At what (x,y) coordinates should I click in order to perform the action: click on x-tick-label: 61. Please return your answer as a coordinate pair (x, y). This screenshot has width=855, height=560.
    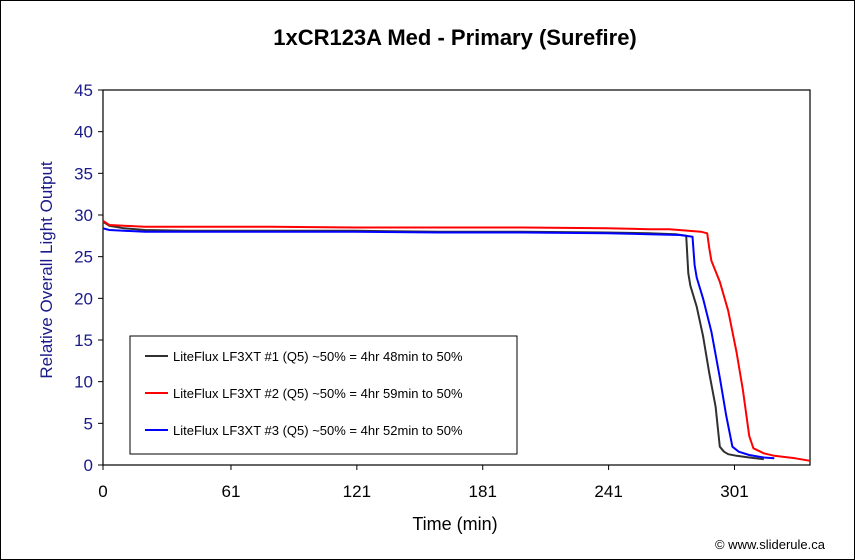
    Looking at the image, I should click on (231, 491).